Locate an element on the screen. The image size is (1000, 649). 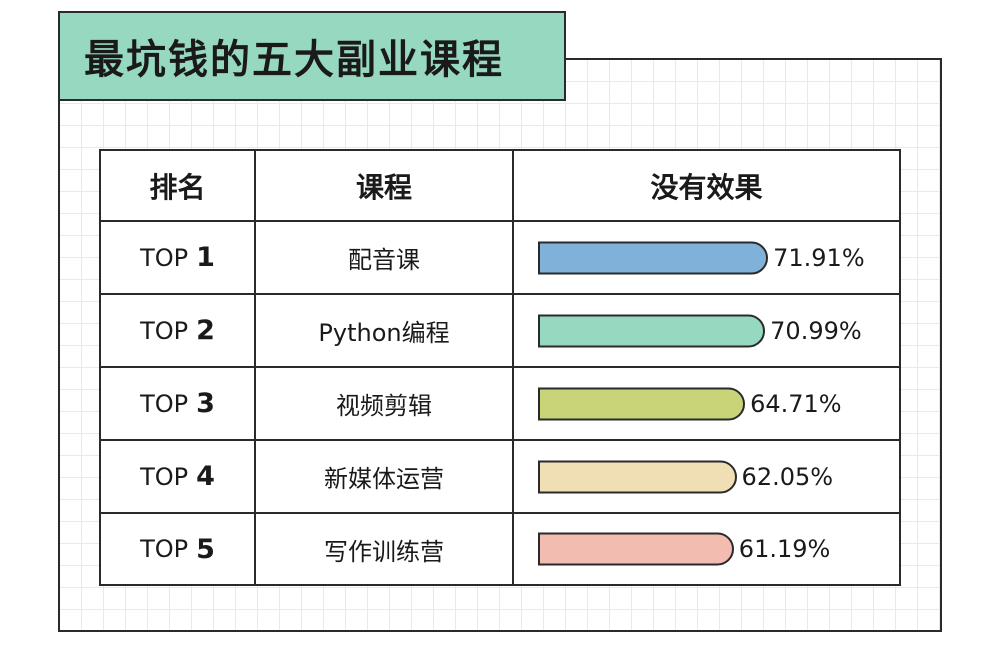
header-course: 课程 is located at coordinates (385, 185).